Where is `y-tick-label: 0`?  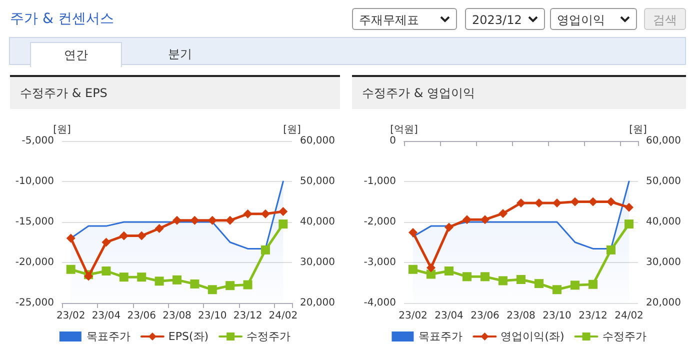 y-tick-label: 0 is located at coordinates (393, 141).